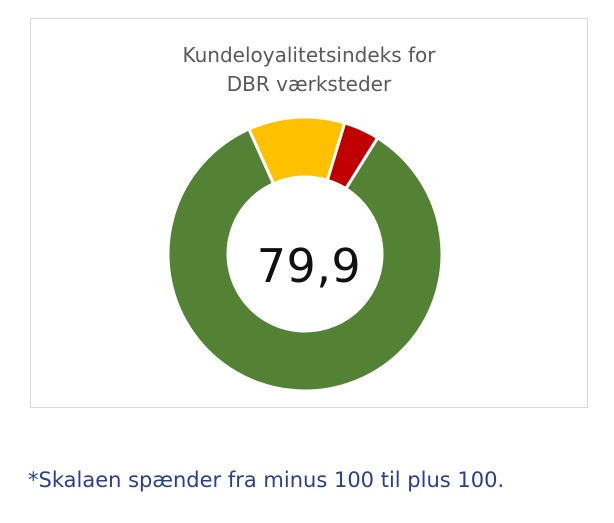 Image resolution: width=614 pixels, height=523 pixels. I want to click on chart-title-line-2: DBR værksteder, so click(309, 84).